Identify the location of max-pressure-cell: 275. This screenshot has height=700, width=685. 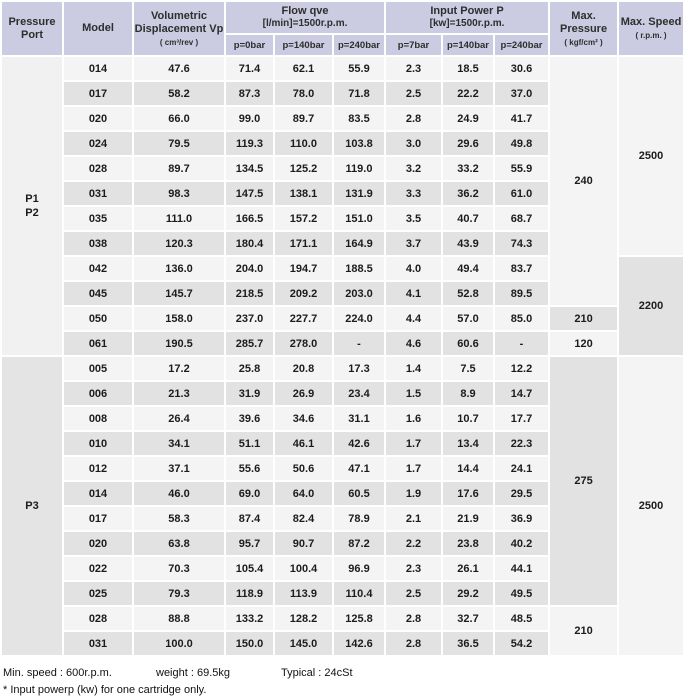
(584, 481).